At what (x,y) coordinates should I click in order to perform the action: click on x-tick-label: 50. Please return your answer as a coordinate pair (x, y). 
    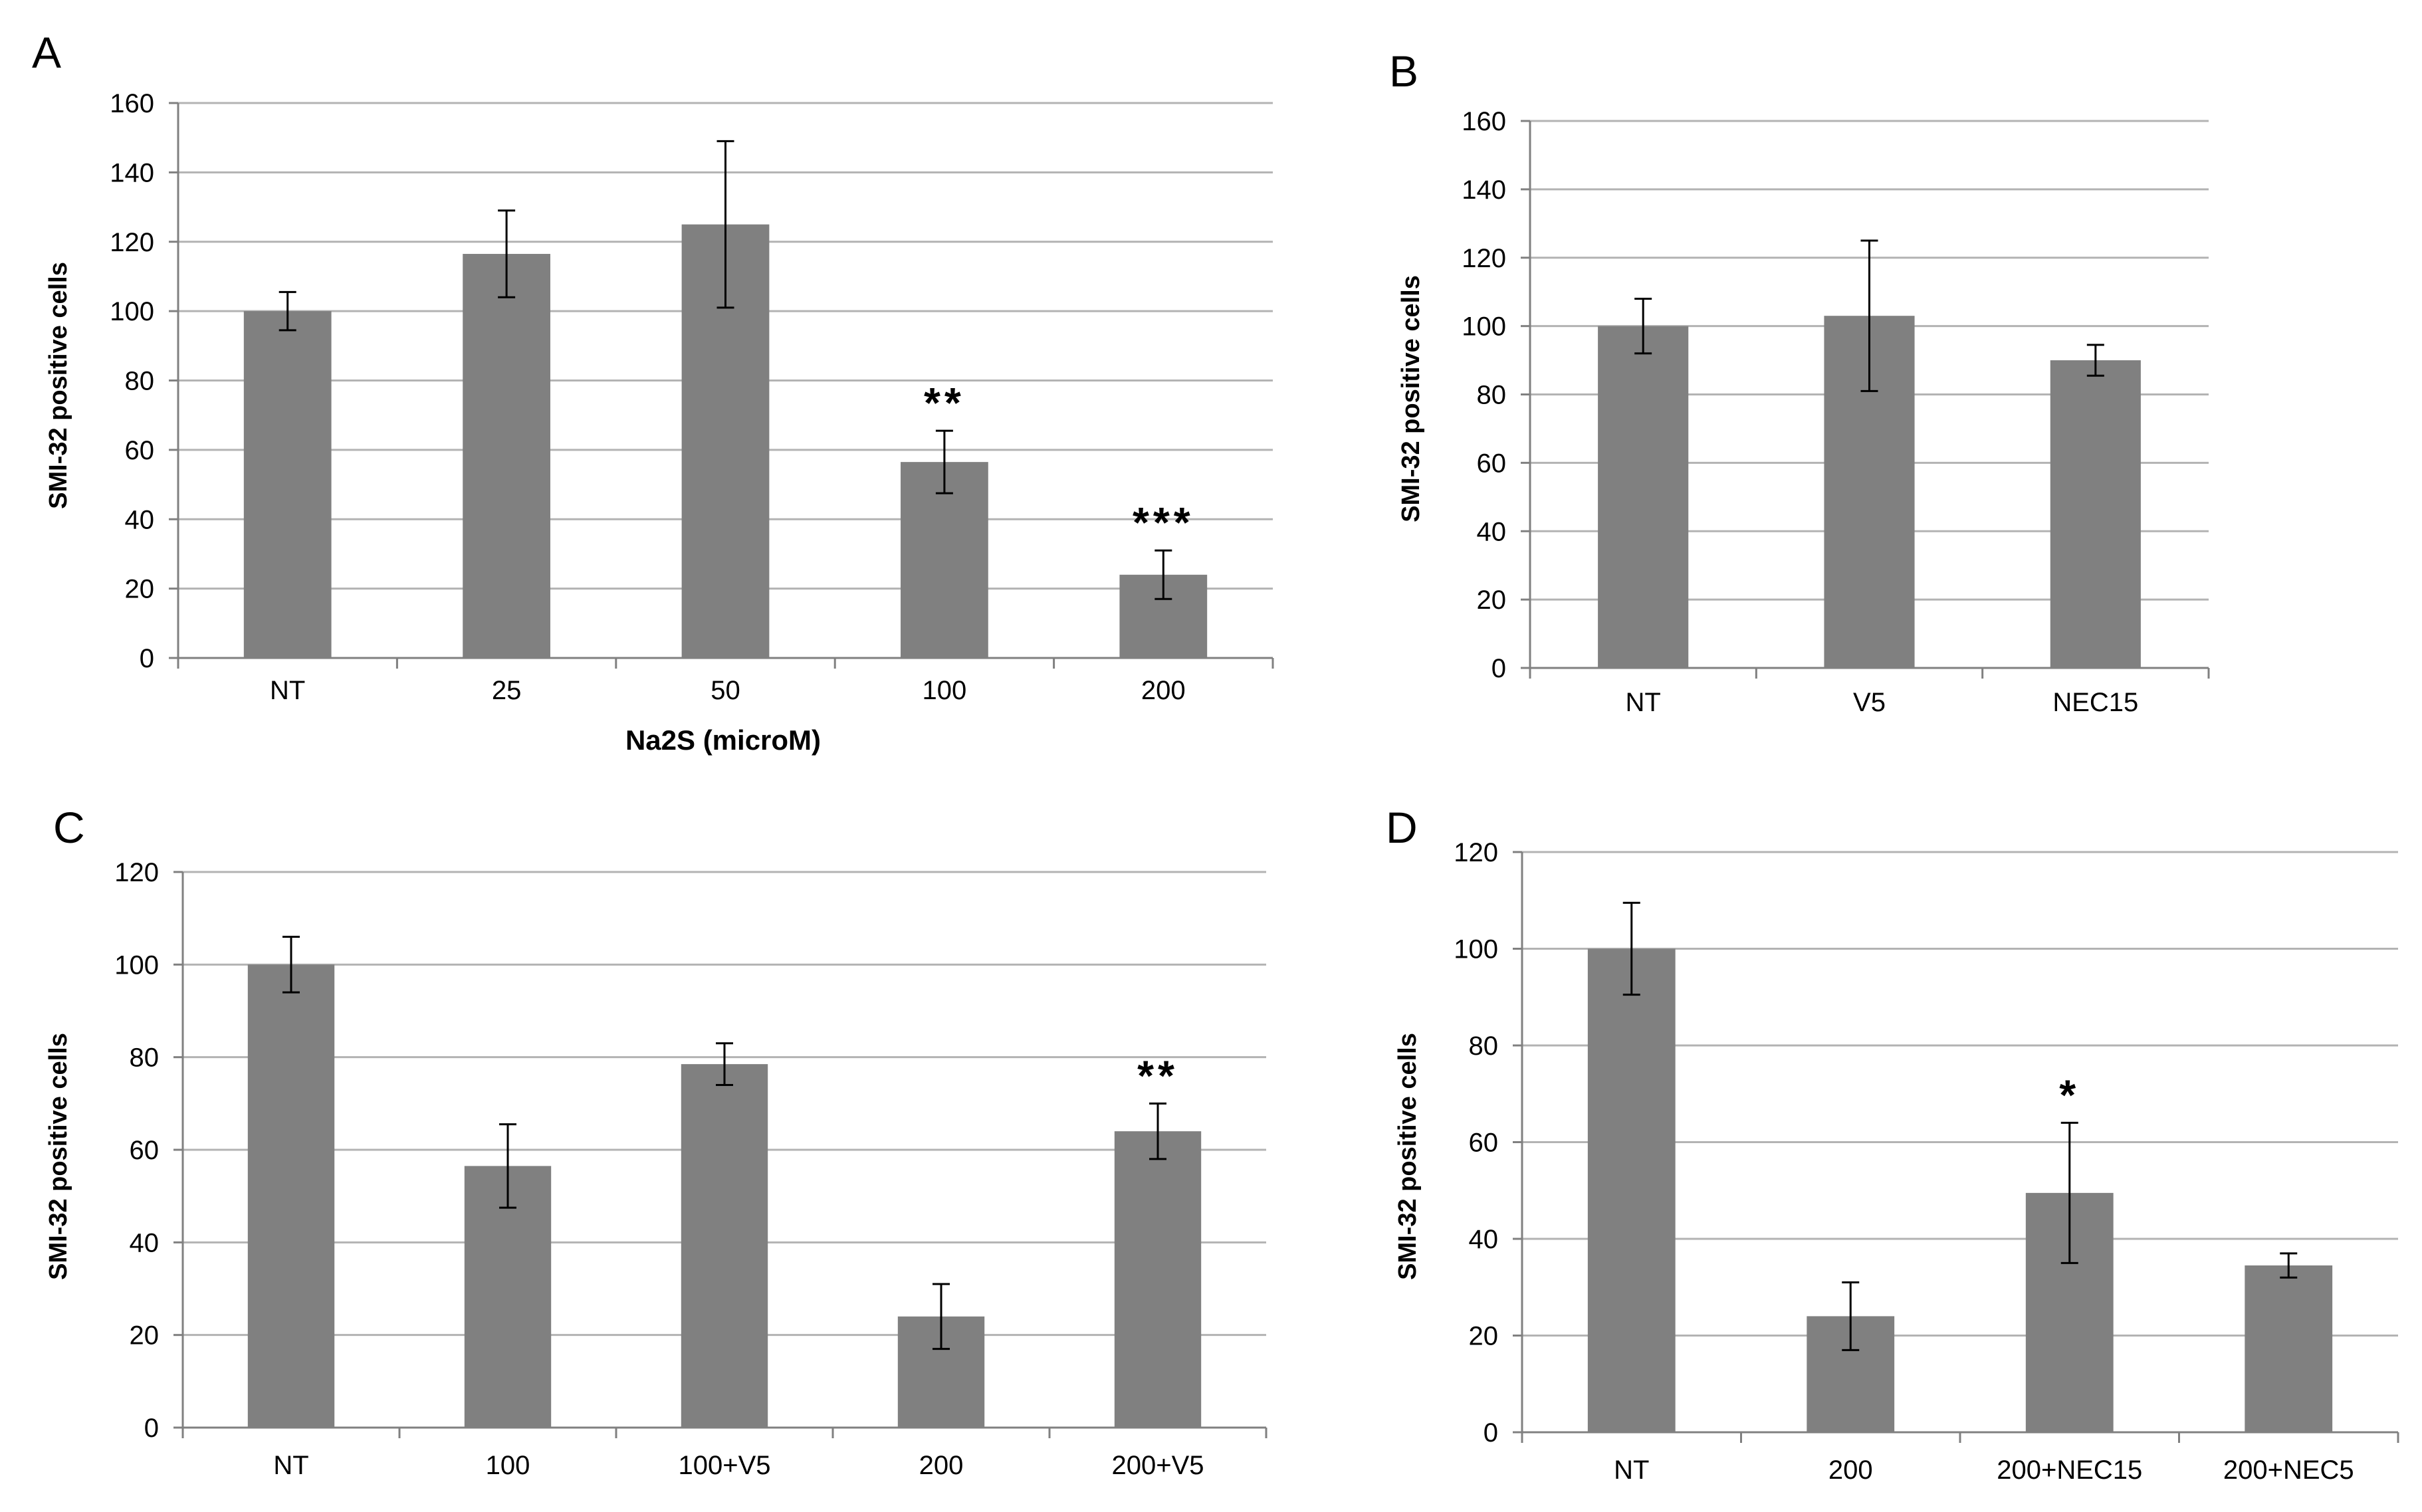
    Looking at the image, I should click on (725, 690).